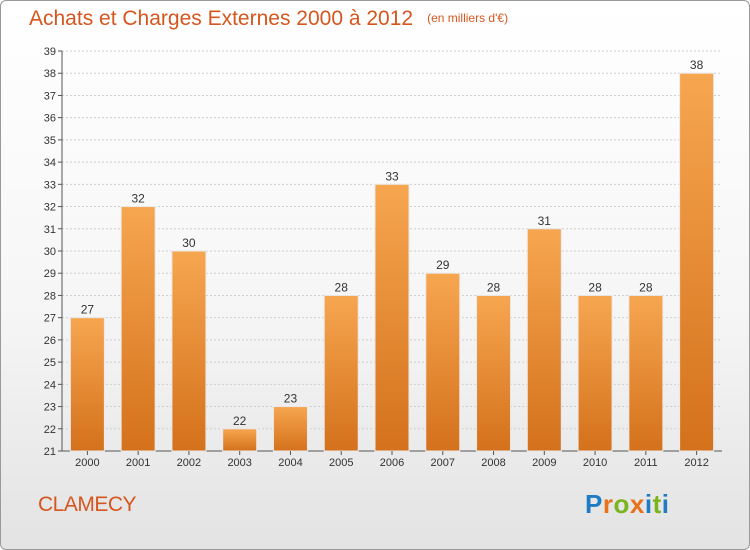 The height and width of the screenshot is (550, 750). What do you see at coordinates (50, 96) in the screenshot?
I see `y-tick-label: 37` at bounding box center [50, 96].